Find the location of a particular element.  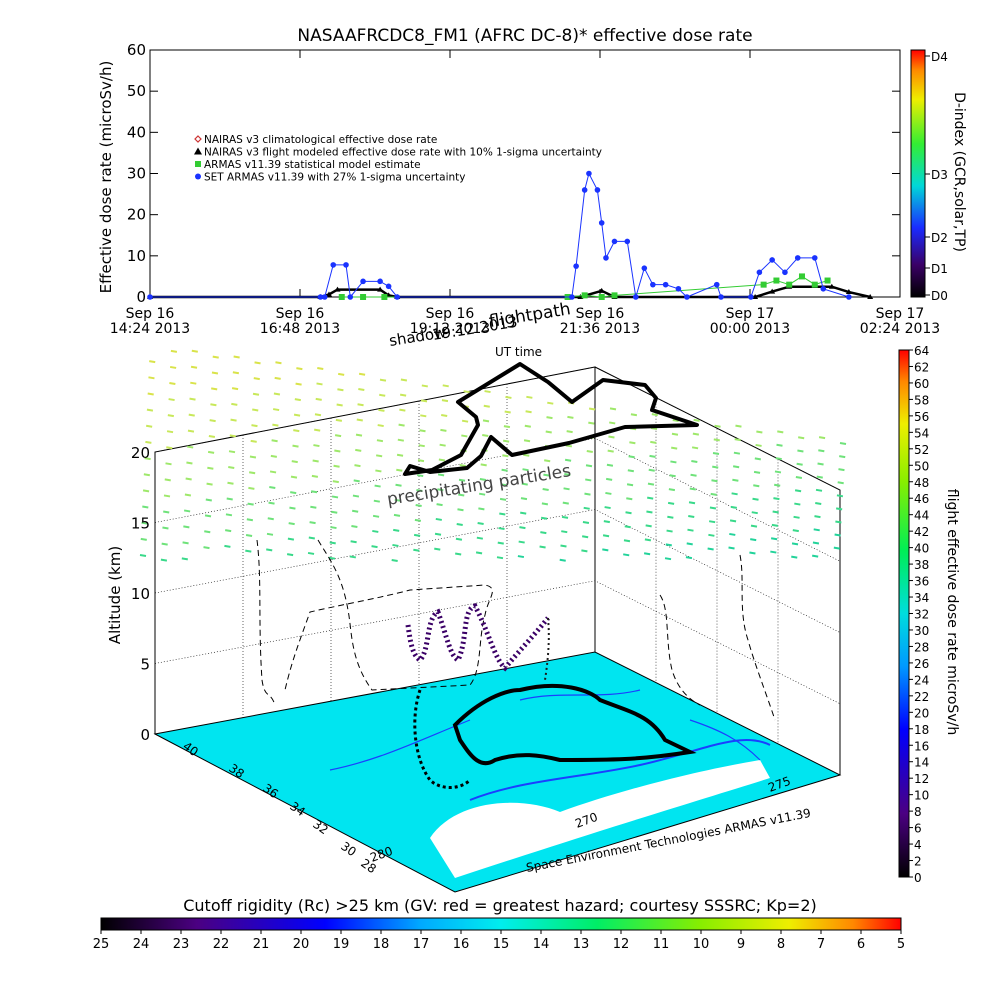

altitude-tick-label: 5 is located at coordinates (145, 665).